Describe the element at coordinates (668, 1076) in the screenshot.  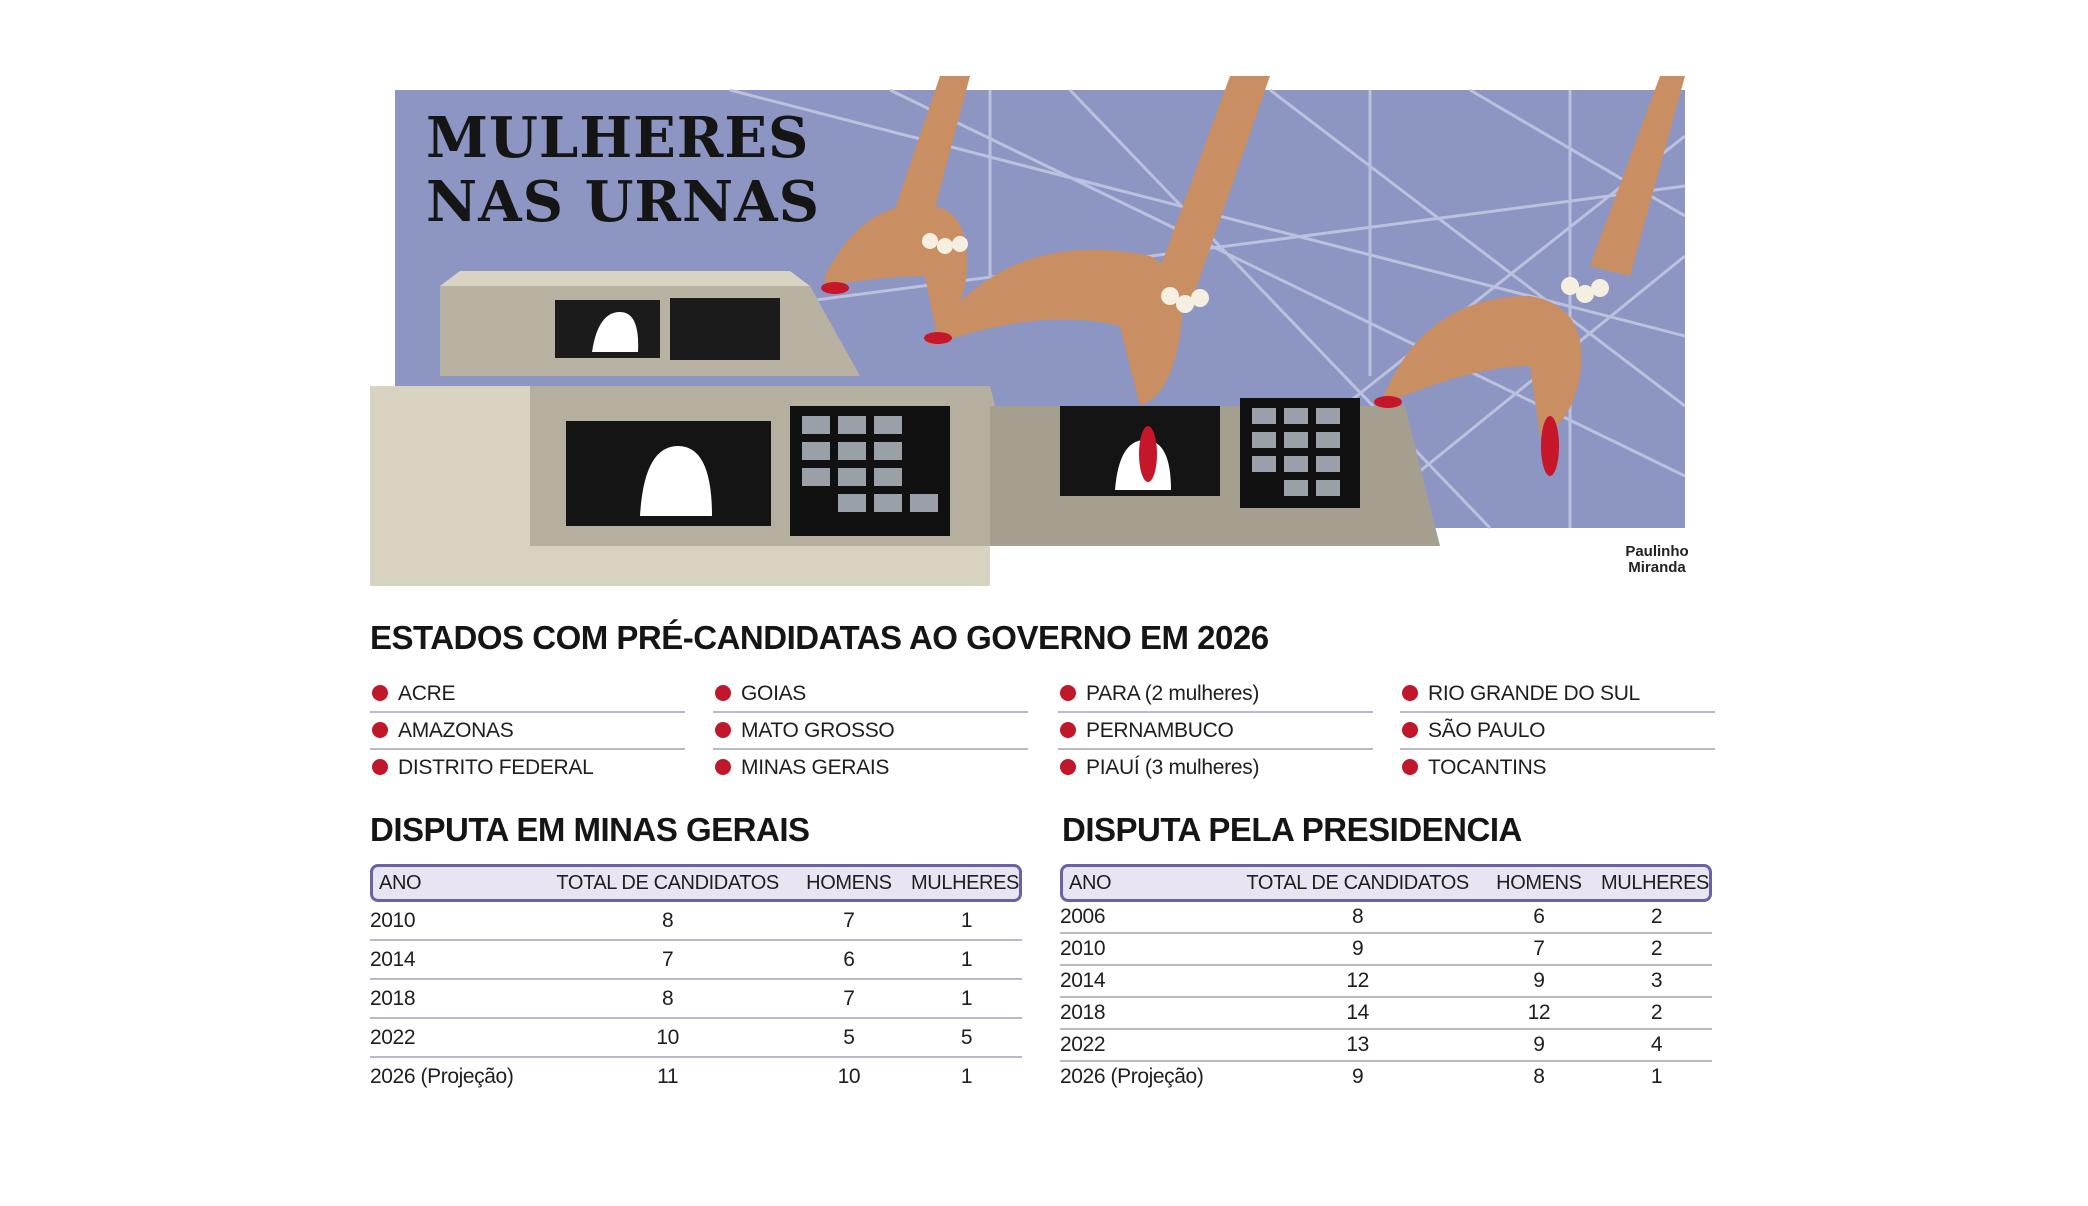
I see `cell-total: 11` at that location.